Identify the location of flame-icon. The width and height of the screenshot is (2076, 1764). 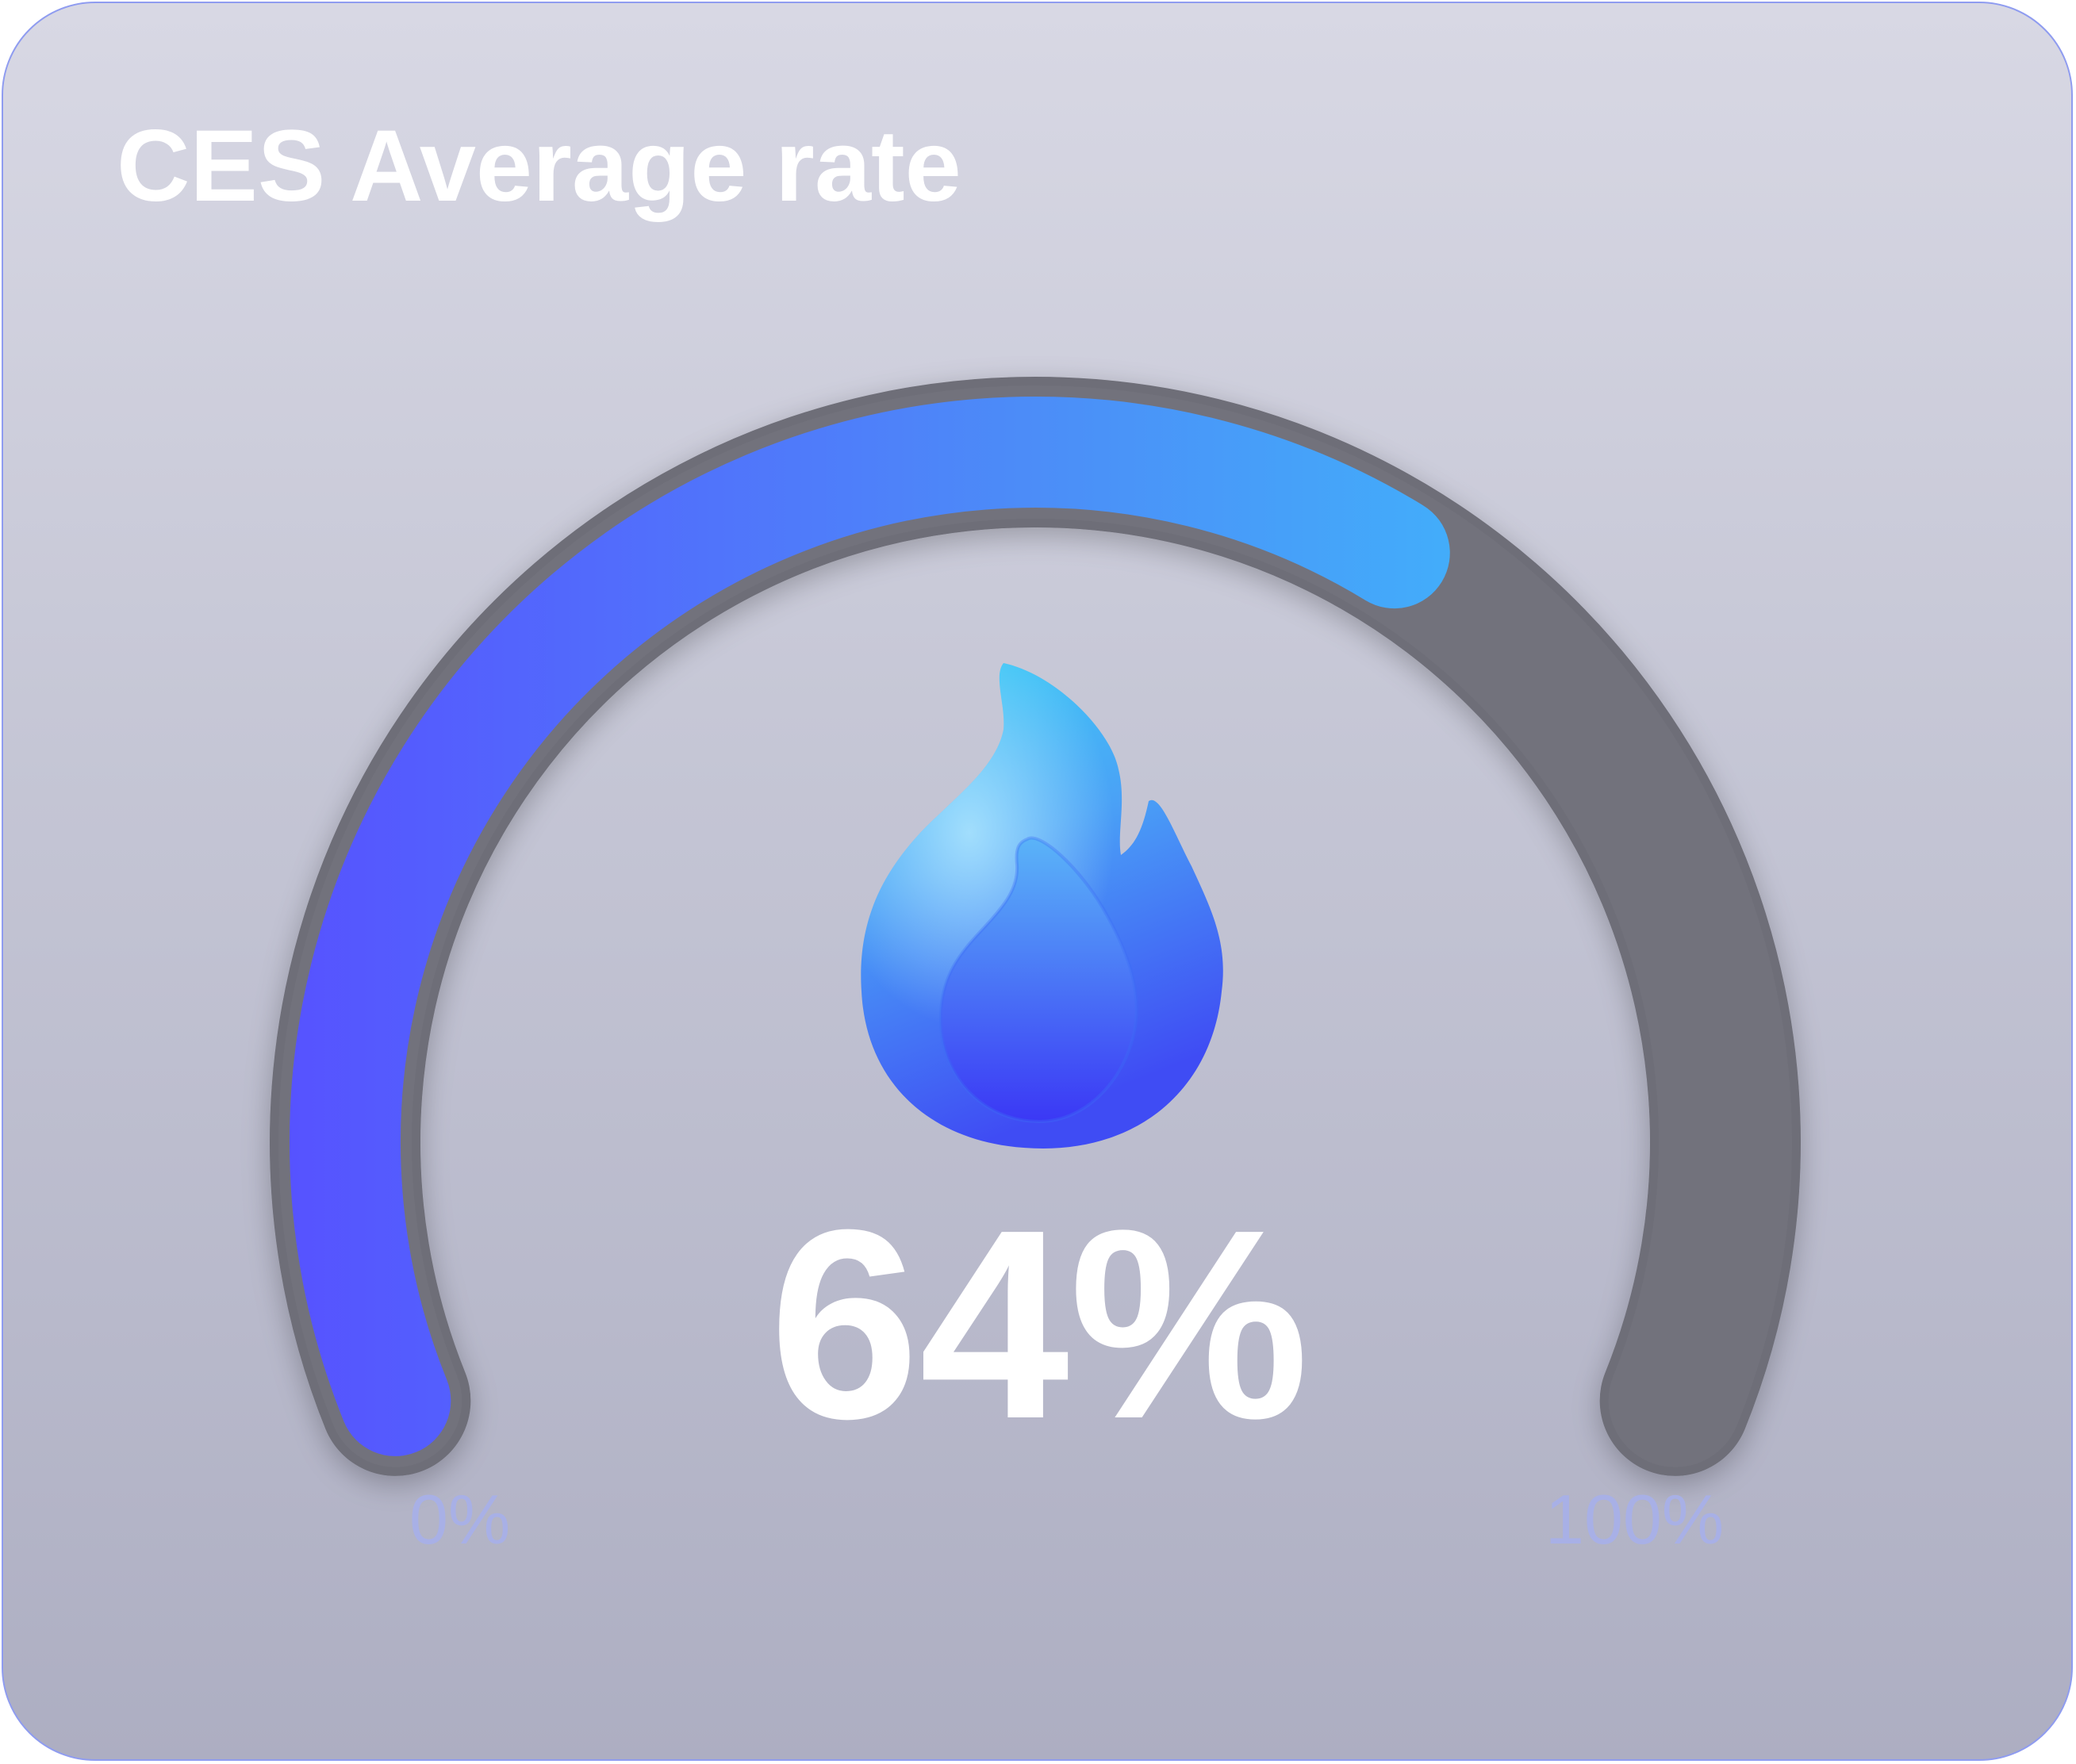
(1042, 906).